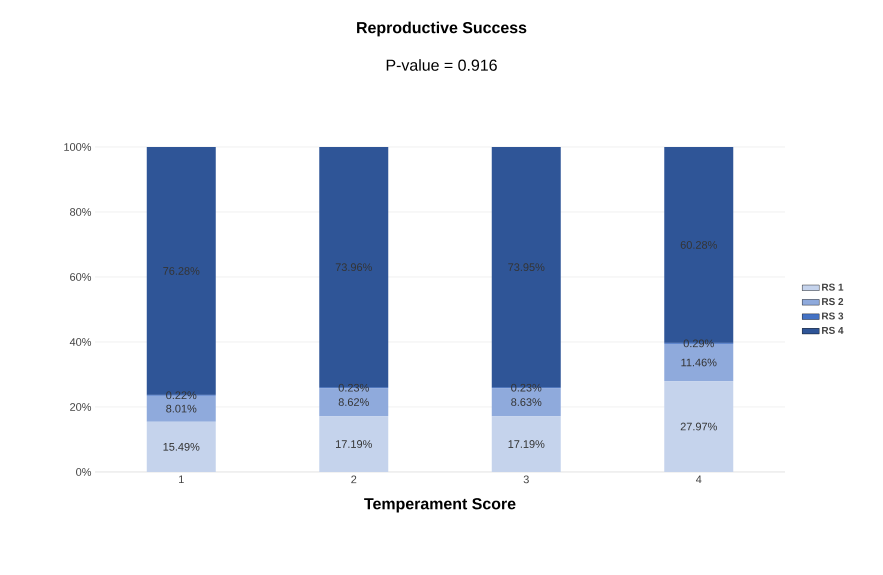 The height and width of the screenshot is (575, 883). Describe the element at coordinates (698, 245) in the screenshot. I see `data-label: 60.28%` at that location.